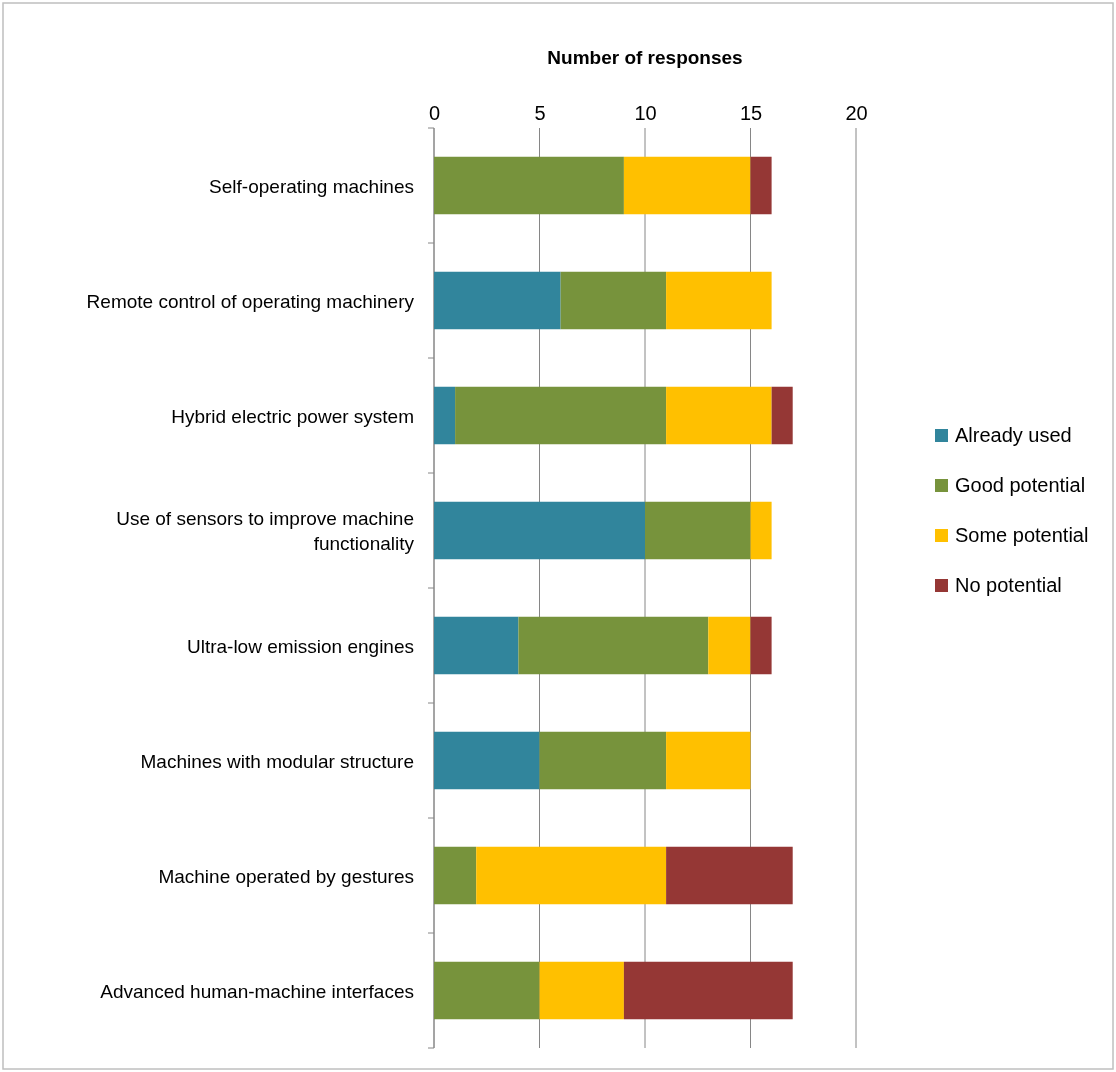  Describe the element at coordinates (645, 113) in the screenshot. I see `x-tick-label: 10` at that location.